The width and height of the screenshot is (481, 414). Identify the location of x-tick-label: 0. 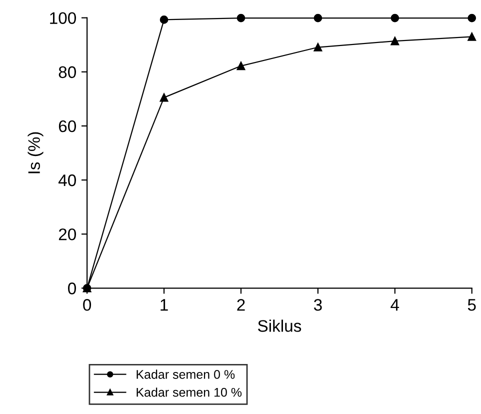
(87, 305).